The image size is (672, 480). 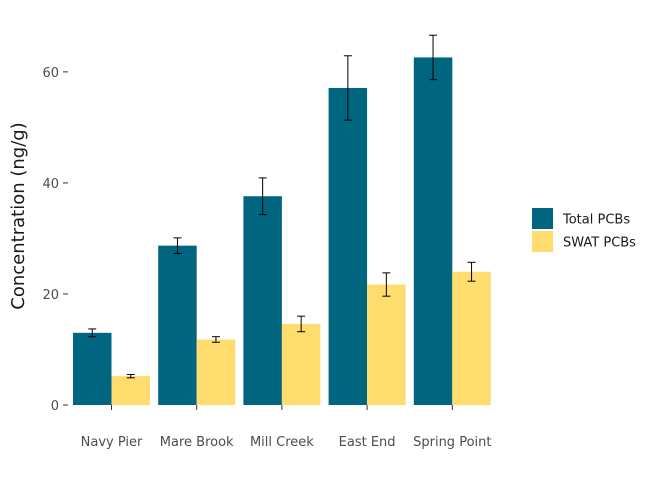 What do you see at coordinates (50, 295) in the screenshot?
I see `y-tick-label-1: 20` at bounding box center [50, 295].